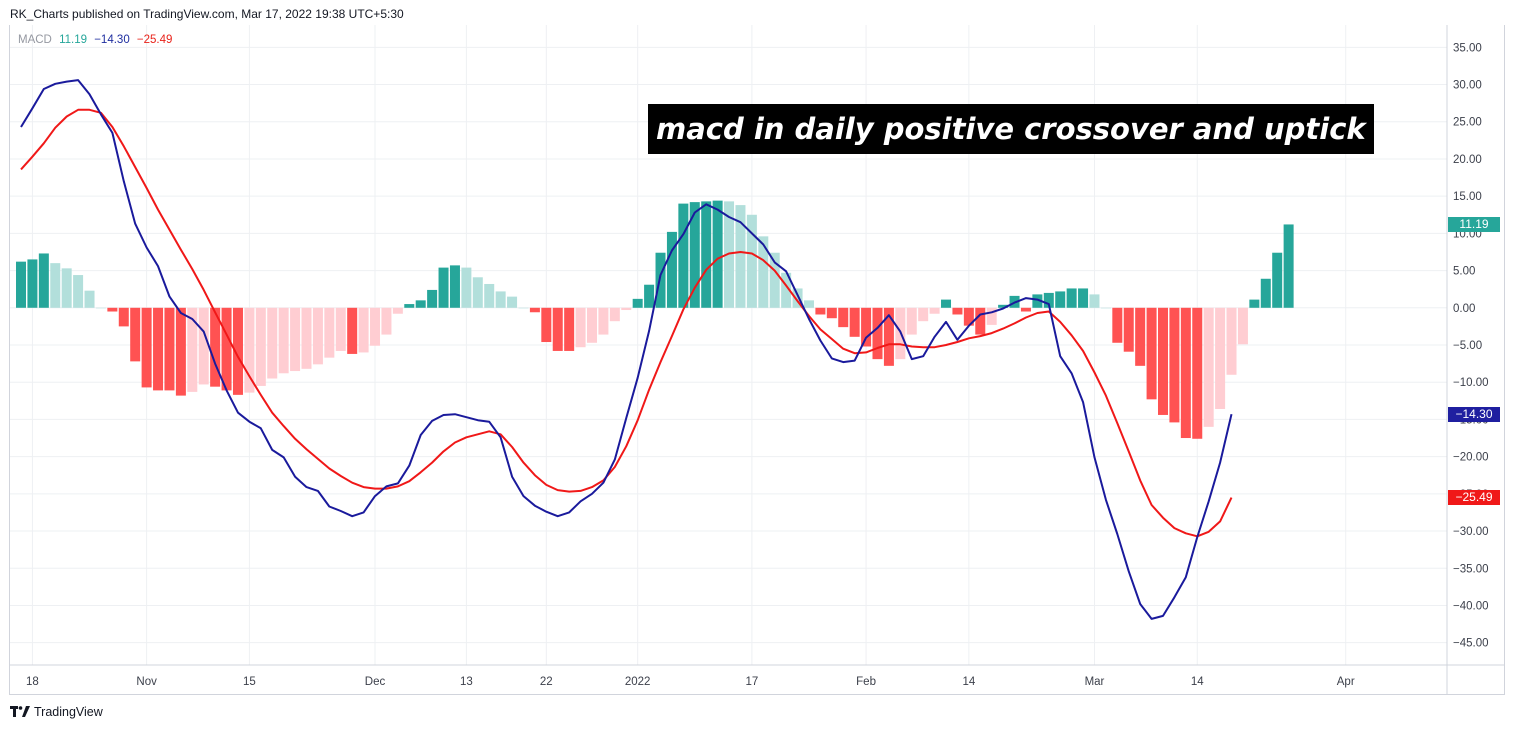 The image size is (1514, 730). Describe the element at coordinates (1474, 225) in the screenshot. I see `price-tag-histogram: 11.19` at that location.